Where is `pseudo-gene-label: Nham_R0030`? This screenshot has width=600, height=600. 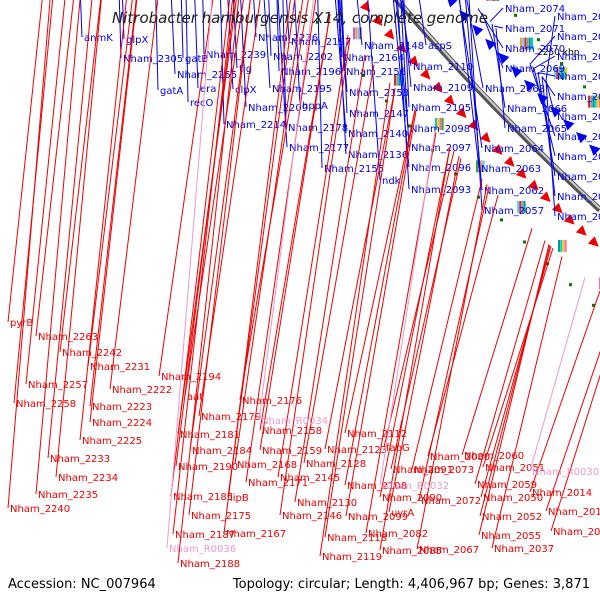
pseudo-gene-label: Nham_R0030 is located at coordinates (565, 472).